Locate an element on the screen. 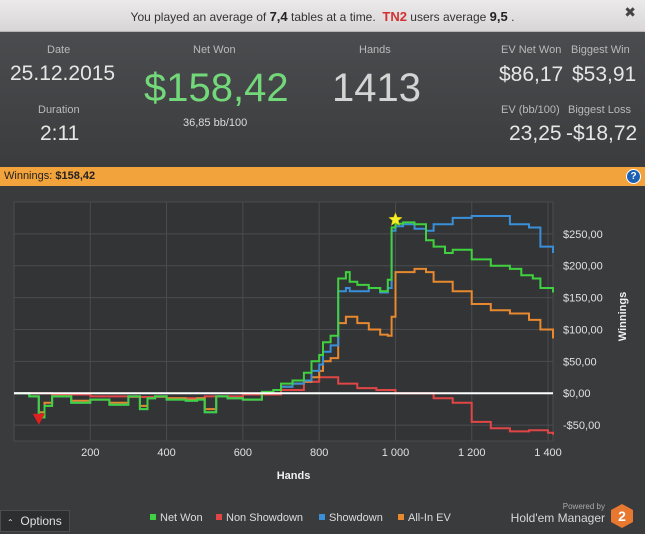 The height and width of the screenshot is (534, 645). duration-value: 2:11 is located at coordinates (60, 133).